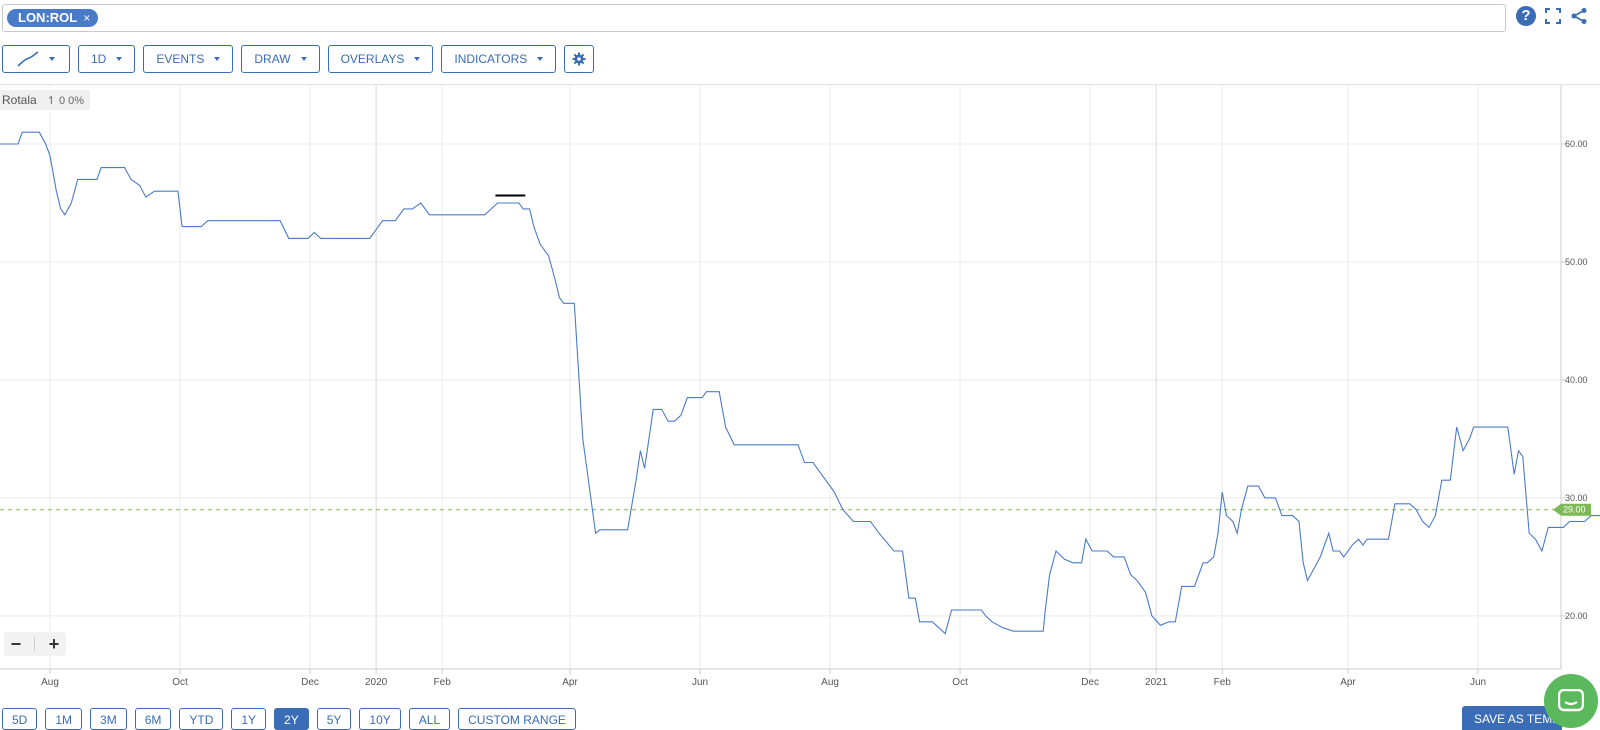 The width and height of the screenshot is (1600, 730). I want to click on gear-icon, so click(579, 59).